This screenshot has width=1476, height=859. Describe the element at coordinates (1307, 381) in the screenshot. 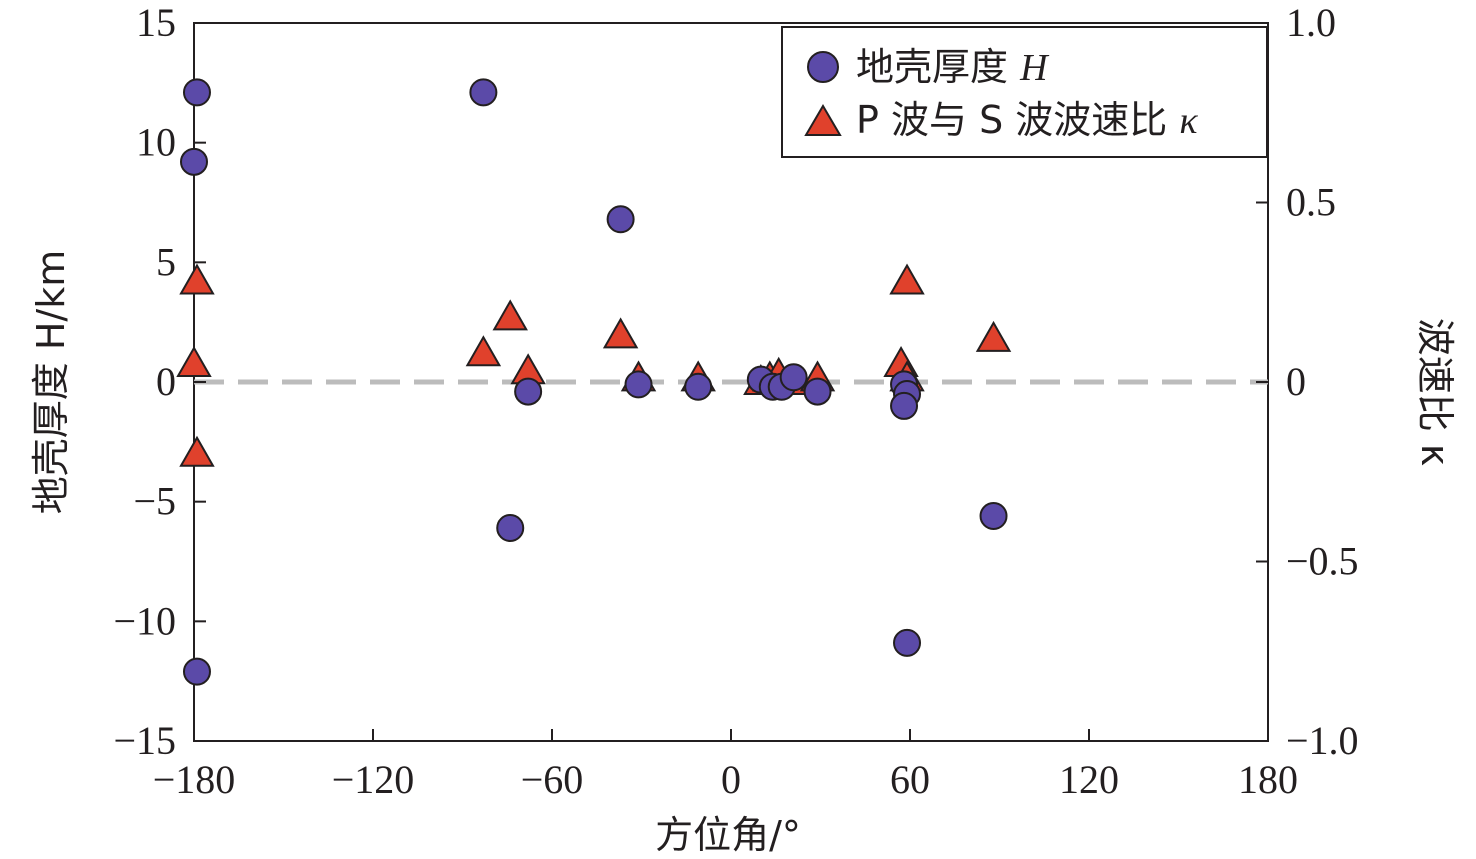

I see `y-axis-right: −1.0 −0.5 0 0.5 1.0` at that location.